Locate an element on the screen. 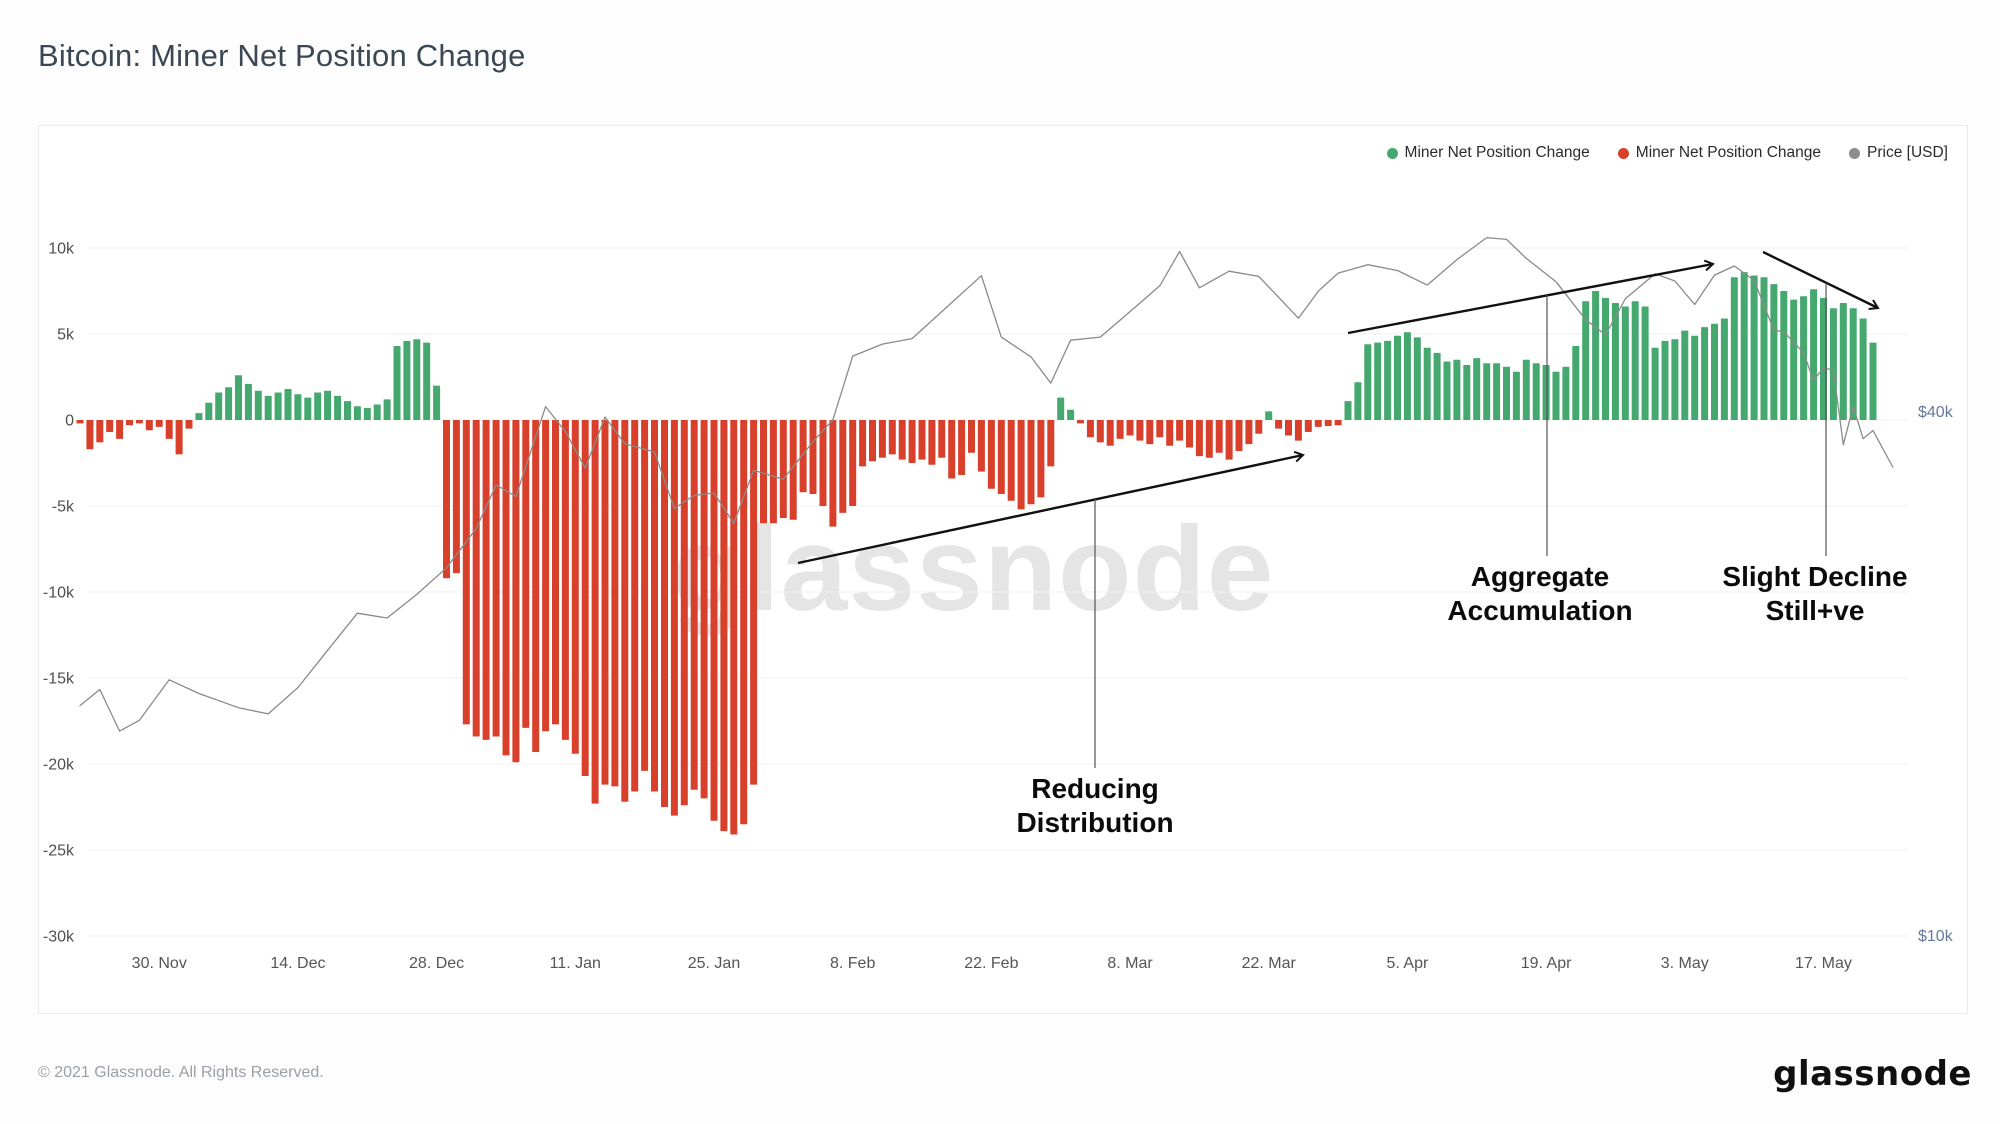  legend-item-price-usd: Price [USD] is located at coordinates (1898, 153).